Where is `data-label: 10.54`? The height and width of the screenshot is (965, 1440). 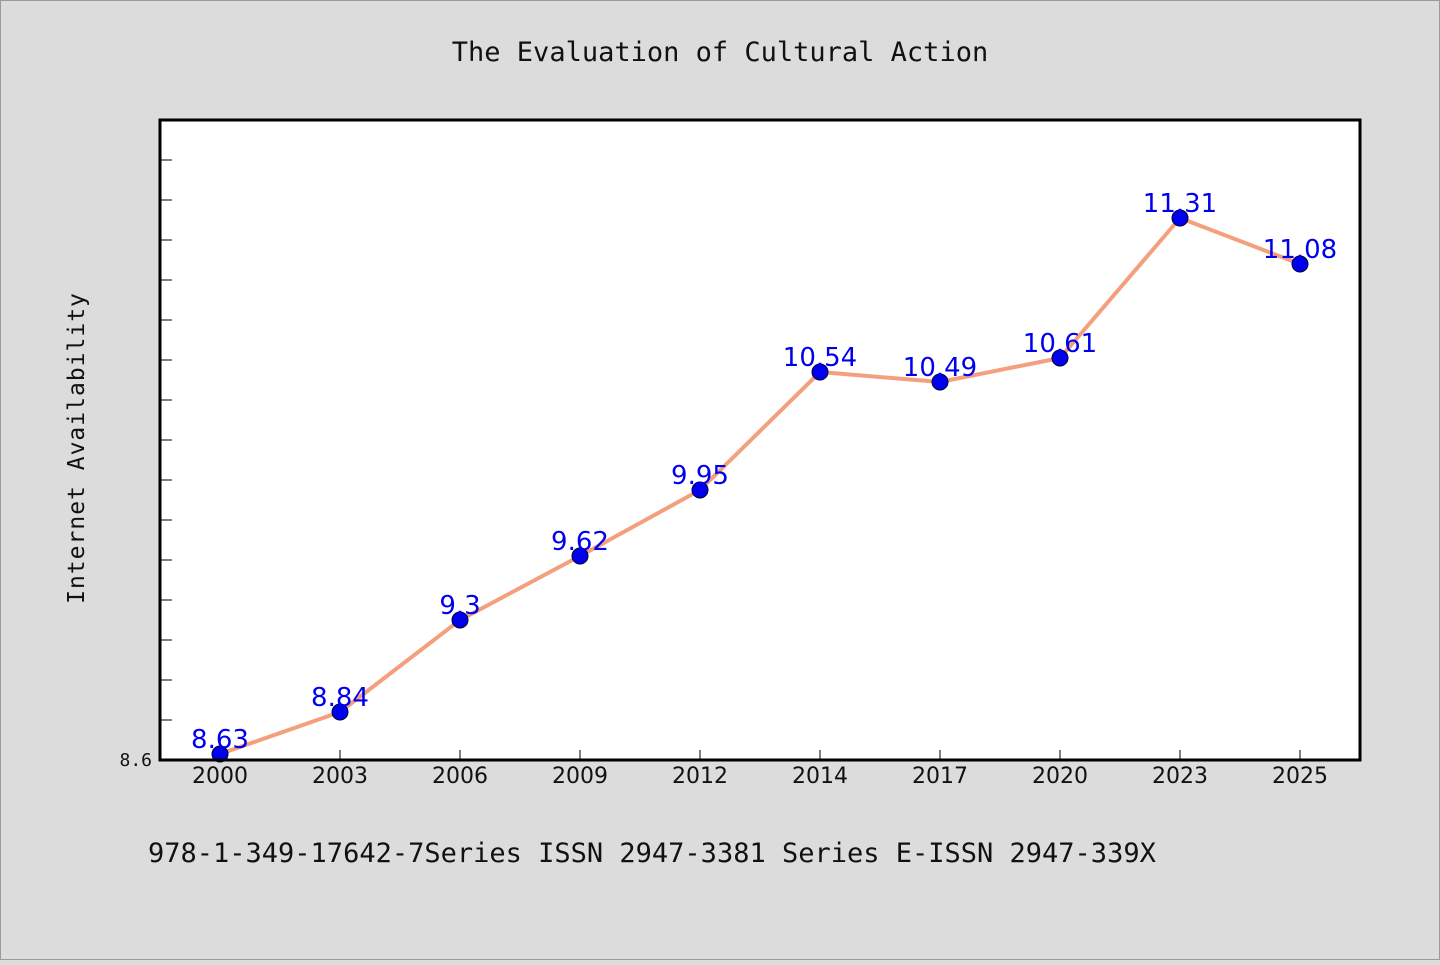
data-label: 10.54 is located at coordinates (820, 358).